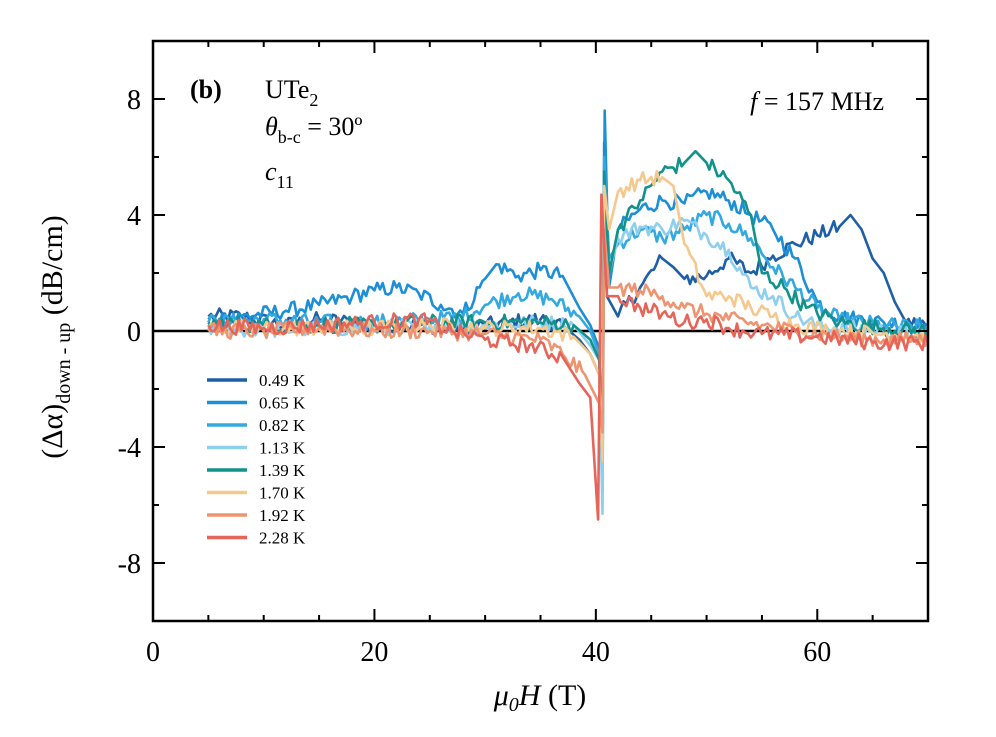  I want to click on frequency-annotation: f = 157 MHz, so click(817, 101).